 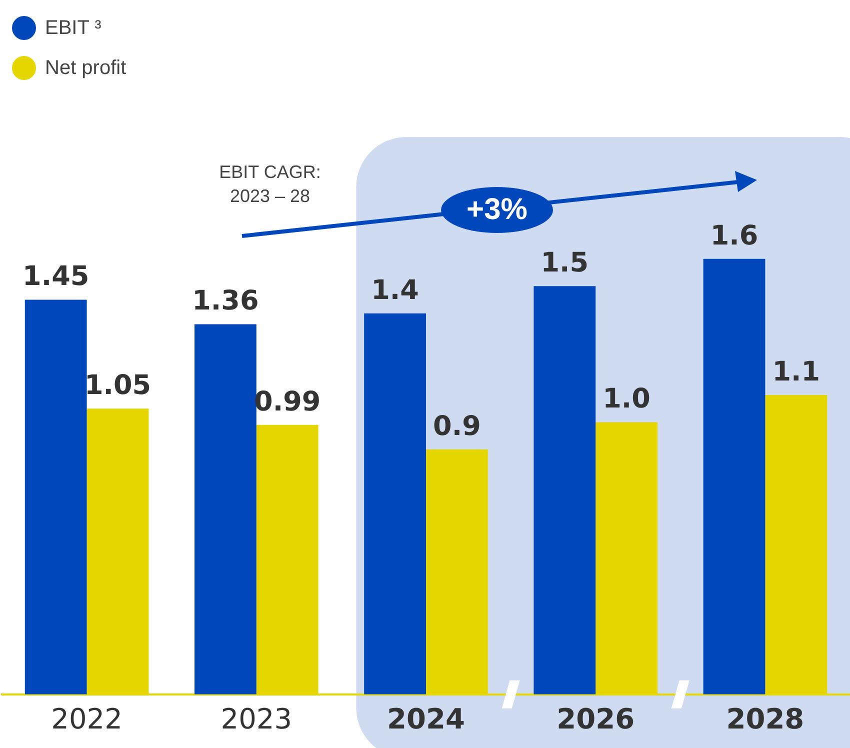 I want to click on text: EBIT CAGR: 2023 – 28, so click(x=270, y=184).